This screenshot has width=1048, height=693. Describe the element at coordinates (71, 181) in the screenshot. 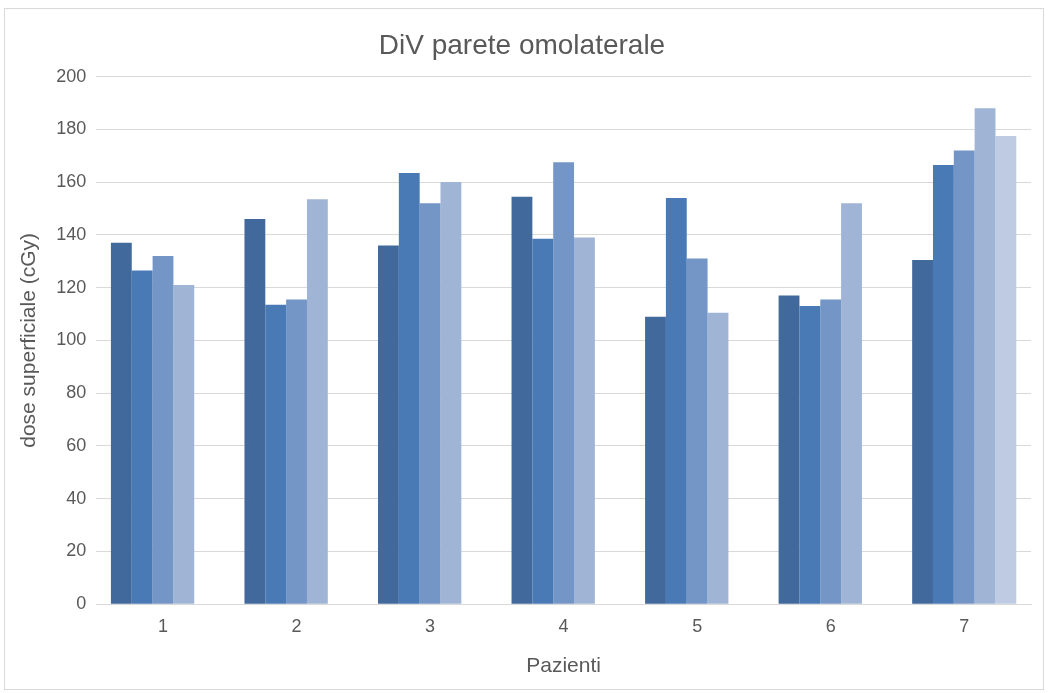

I see `y-tick-label: 160` at that location.